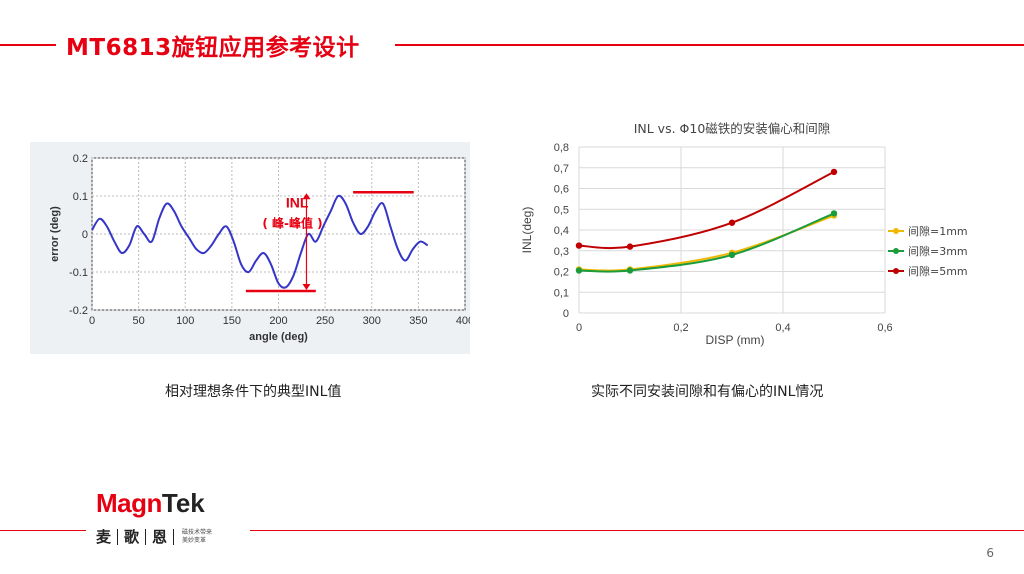  What do you see at coordinates (139, 321) in the screenshot?
I see `x-tick-label: 50` at bounding box center [139, 321].